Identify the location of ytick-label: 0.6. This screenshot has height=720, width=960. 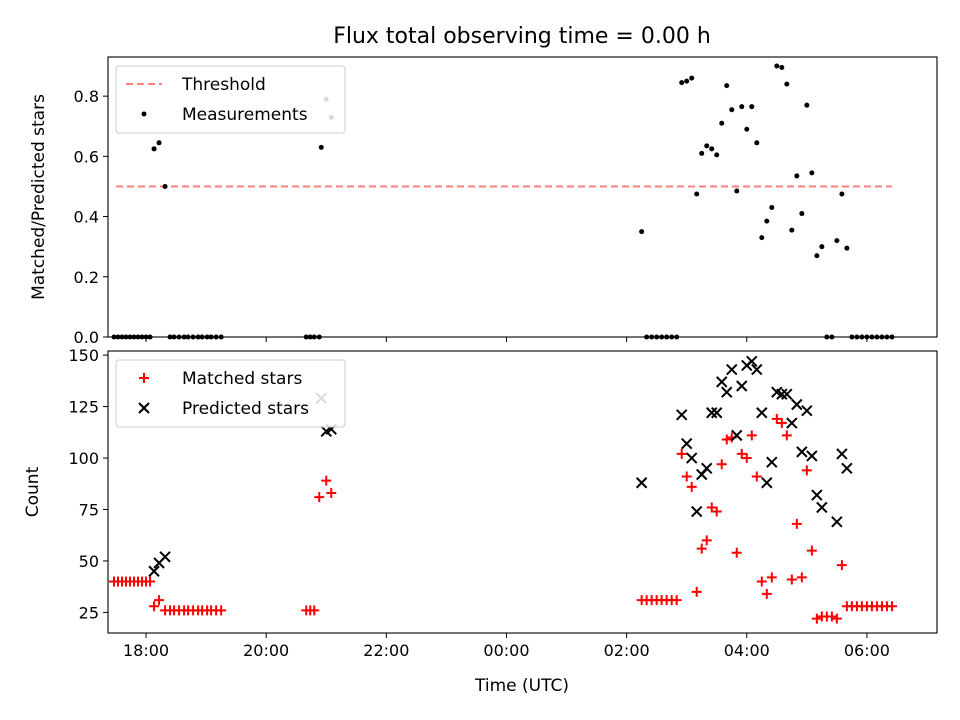
(86, 156).